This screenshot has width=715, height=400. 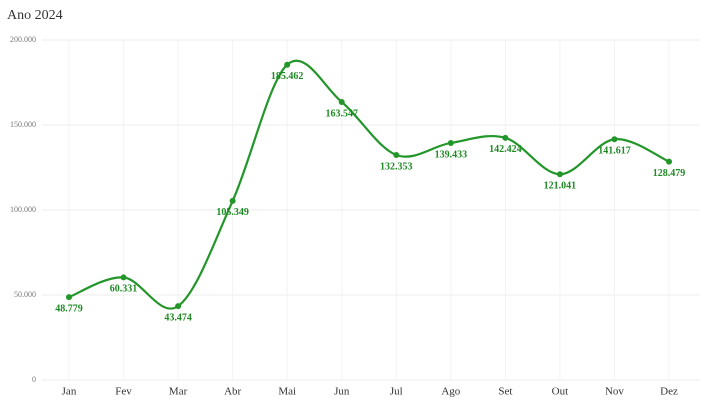 What do you see at coordinates (614, 151) in the screenshot?
I see `value-label: 141.617` at bounding box center [614, 151].